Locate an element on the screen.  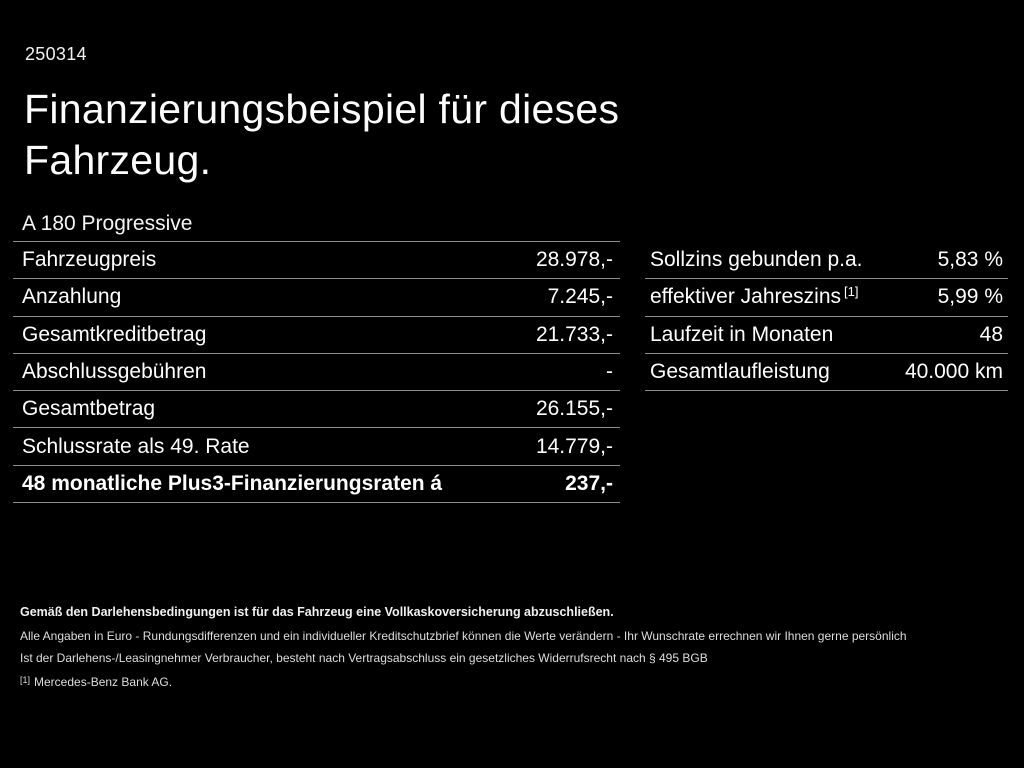
table-row-sollzins: Sollzins gebunden p.a. 5,83 % is located at coordinates (826, 261).